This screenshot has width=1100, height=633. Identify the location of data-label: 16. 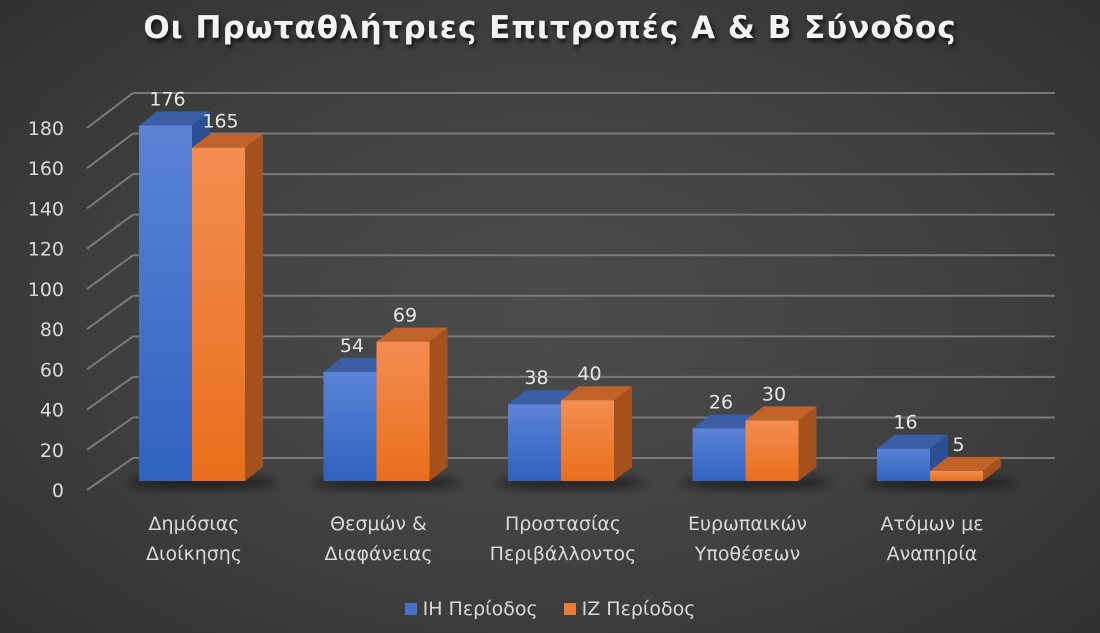
(905, 423).